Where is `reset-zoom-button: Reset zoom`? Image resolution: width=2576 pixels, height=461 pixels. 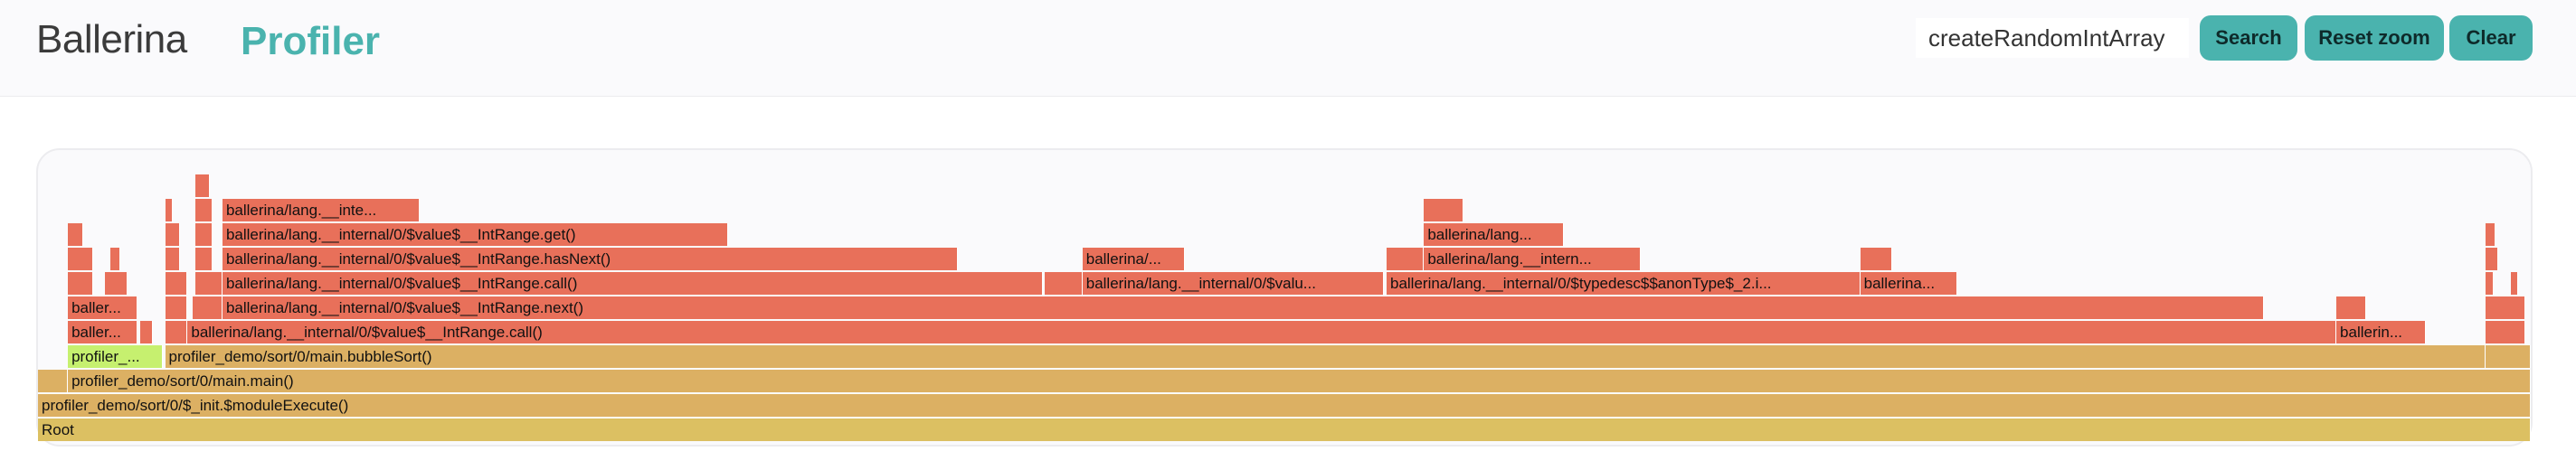
reset-zoom-button: Reset zoom is located at coordinates (2375, 38).